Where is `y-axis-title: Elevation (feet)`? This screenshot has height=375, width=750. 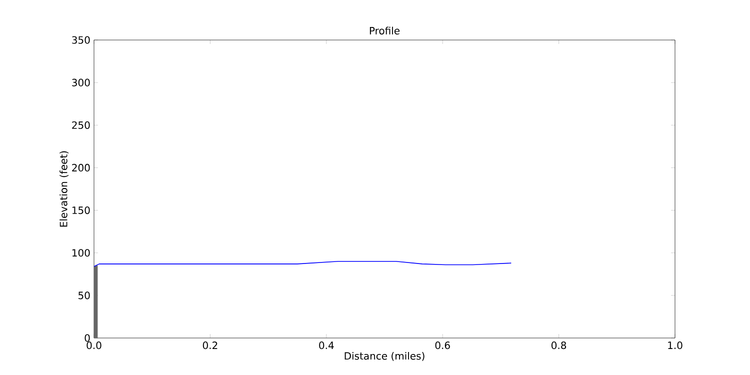
y-axis-title: Elevation (feet) is located at coordinates (64, 189).